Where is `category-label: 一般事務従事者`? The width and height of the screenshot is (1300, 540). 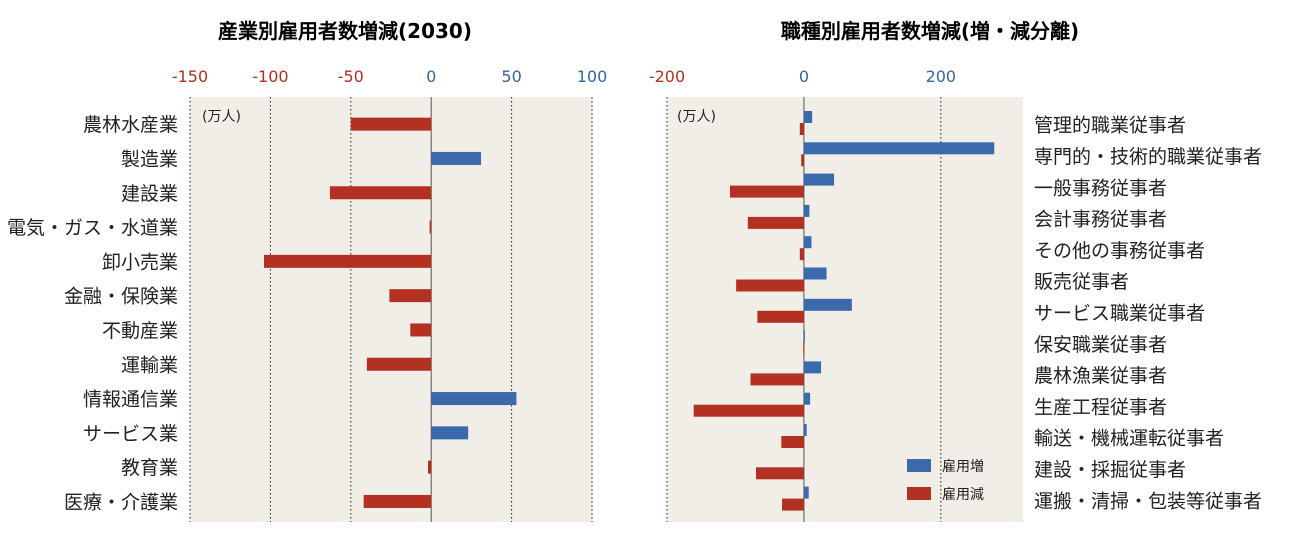 category-label: 一般事務従事者 is located at coordinates (1100, 188).